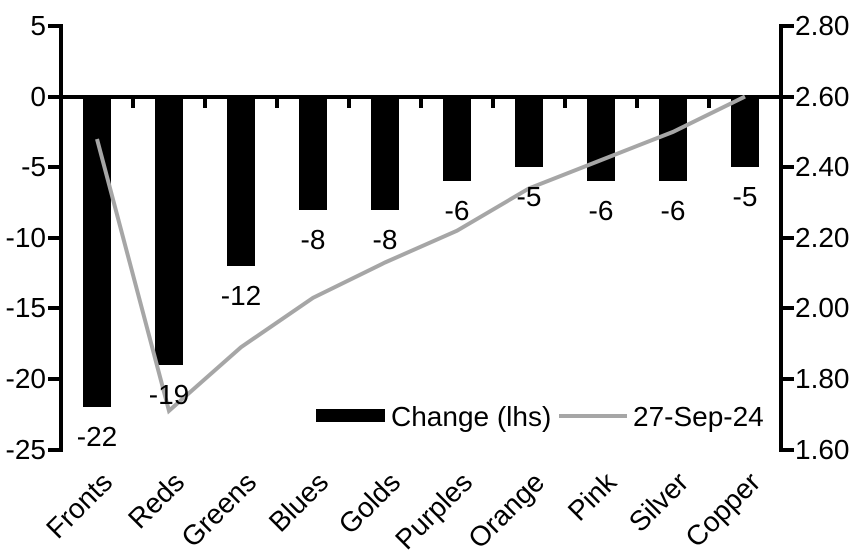 This screenshot has height=550, width=852. I want to click on legend-label-change: Change (lhs), so click(471, 416).